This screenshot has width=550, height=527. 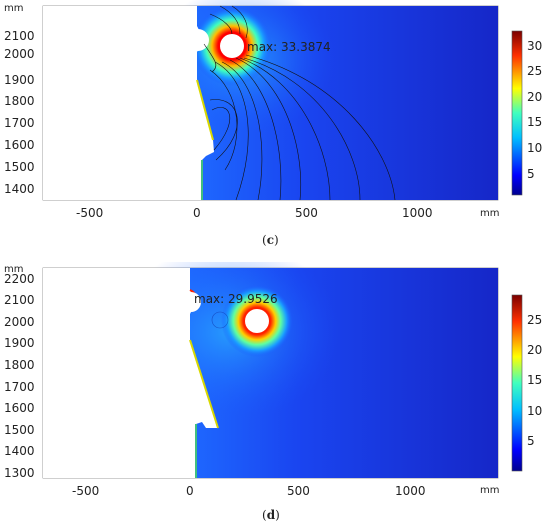 What do you see at coordinates (197, 213) in the screenshot?
I see `plot-c-xtick: 0` at bounding box center [197, 213].